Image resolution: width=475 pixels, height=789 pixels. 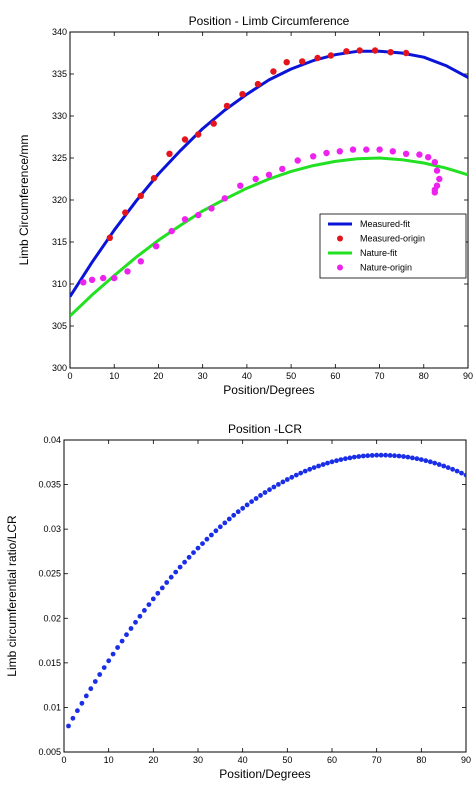 What do you see at coordinates (377, 760) in the screenshot?
I see `x-tick-label: 70` at bounding box center [377, 760].